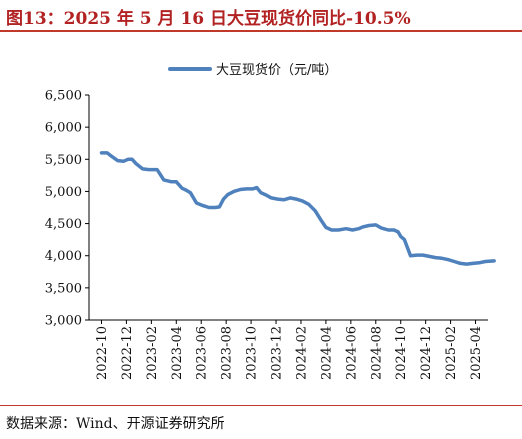 The width and height of the screenshot is (522, 439). What do you see at coordinates (63, 192) in the screenshot?
I see `y-tick-label: 5,000` at bounding box center [63, 192].